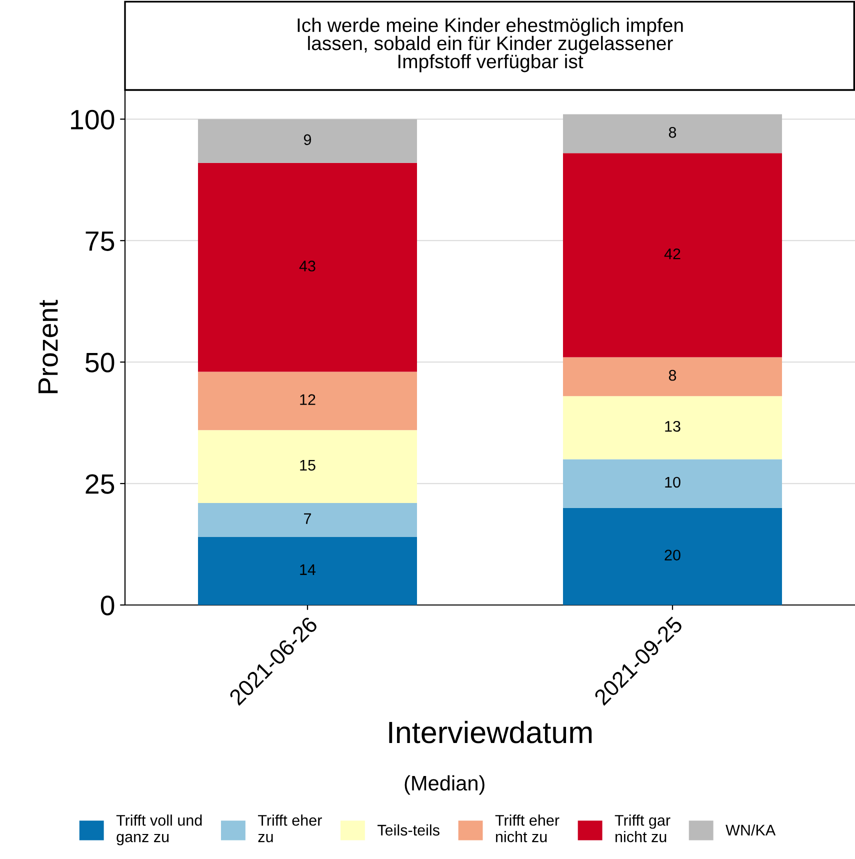 The image size is (855, 859). What do you see at coordinates (527, 828) in the screenshot?
I see `legend-label: Trifft eher nicht zu` at bounding box center [527, 828].